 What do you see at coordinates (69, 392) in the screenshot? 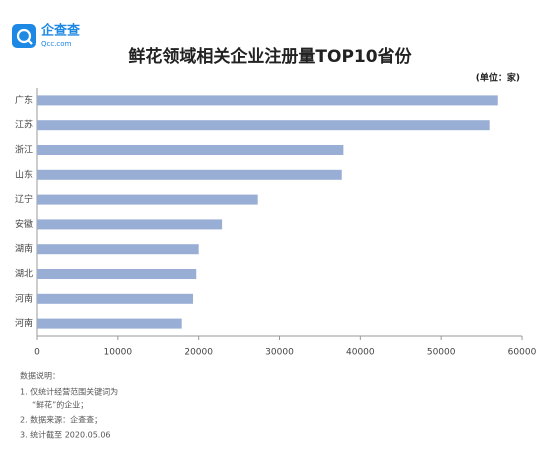
I see `note: 1. 仅统计经营范围关键词为` at bounding box center [69, 392].